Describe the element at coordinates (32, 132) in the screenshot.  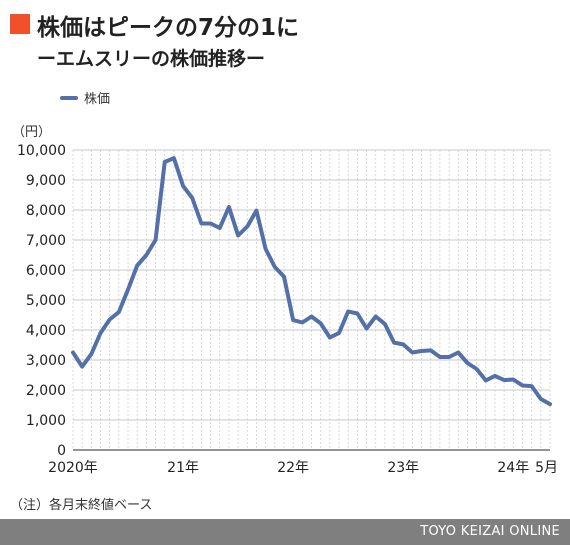
I see `y-axis-unit: （円）` at that location.